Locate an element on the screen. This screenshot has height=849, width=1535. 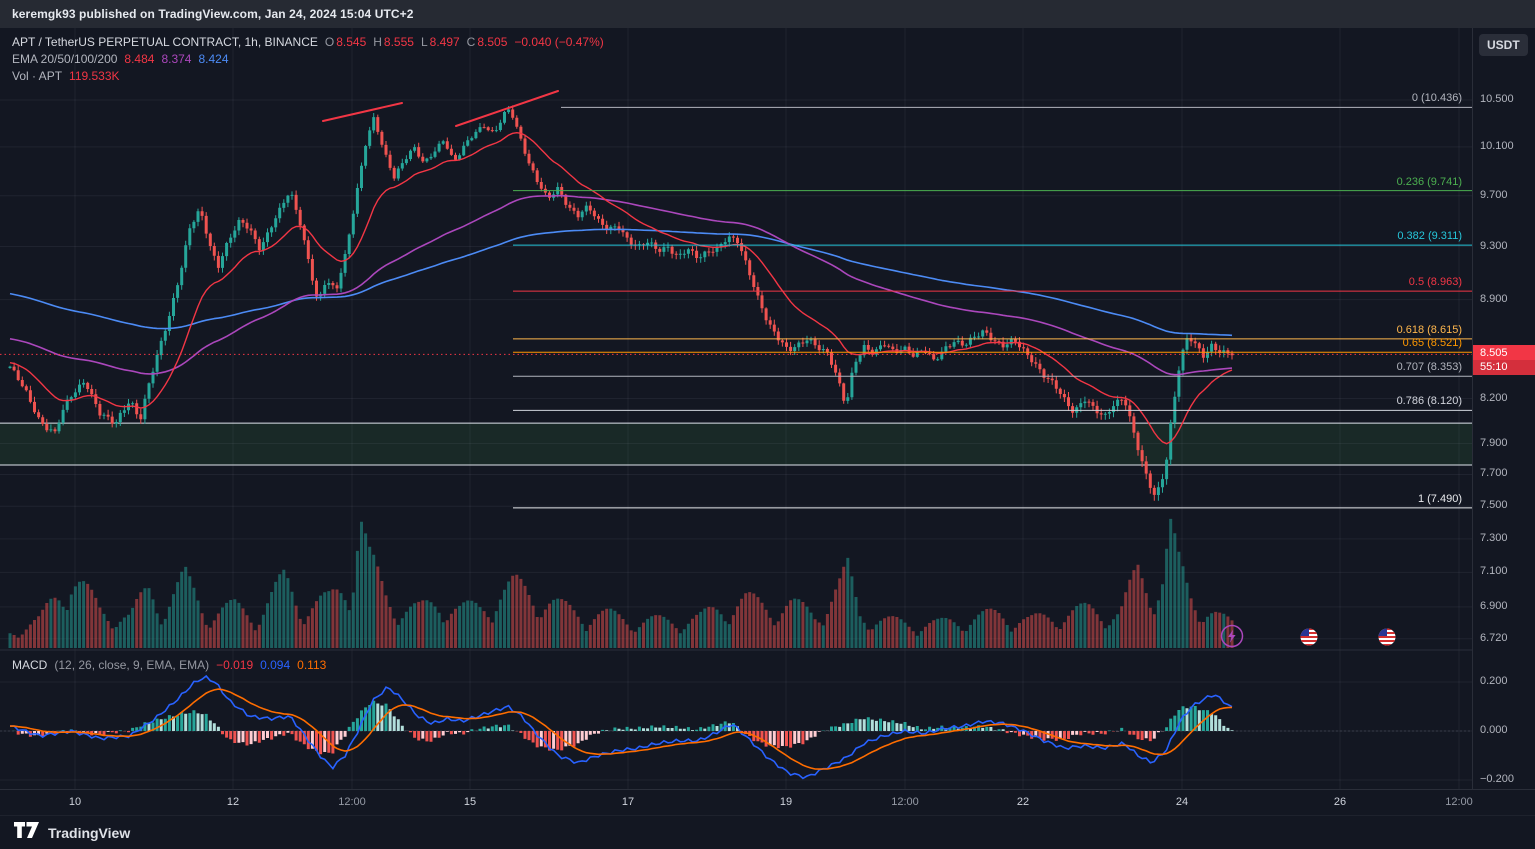
price-tick-label: 7.900 is located at coordinates (1494, 443).